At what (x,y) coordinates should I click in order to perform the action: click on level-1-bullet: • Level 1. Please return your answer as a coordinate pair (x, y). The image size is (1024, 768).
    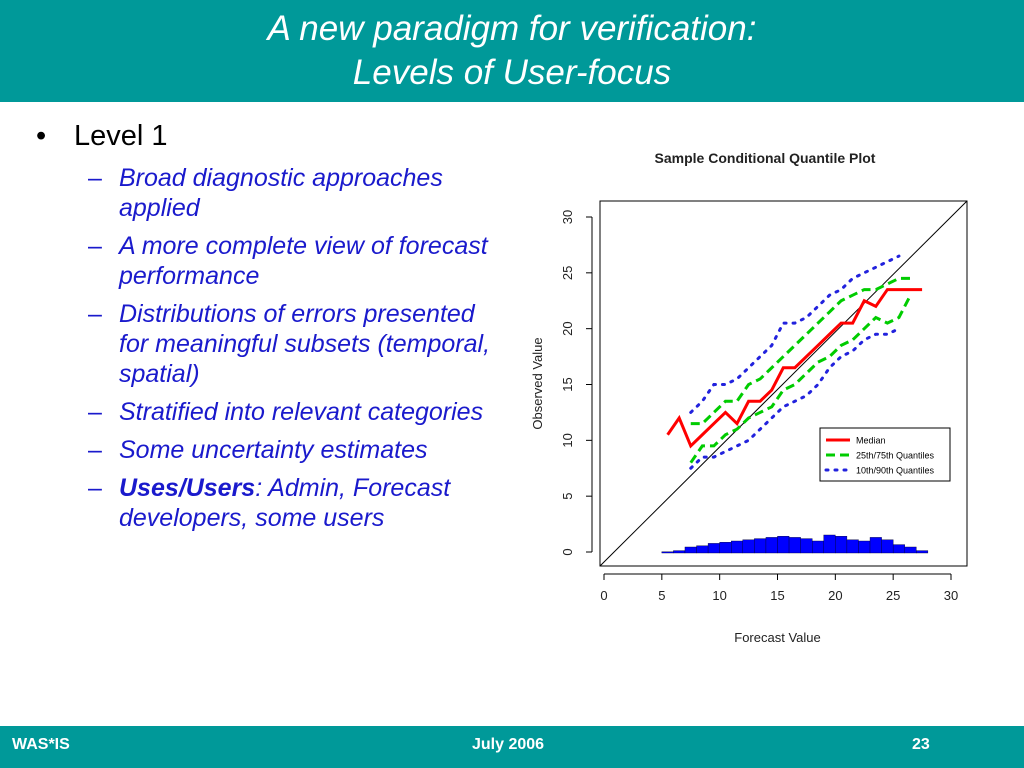
    Looking at the image, I should click on (271, 136).